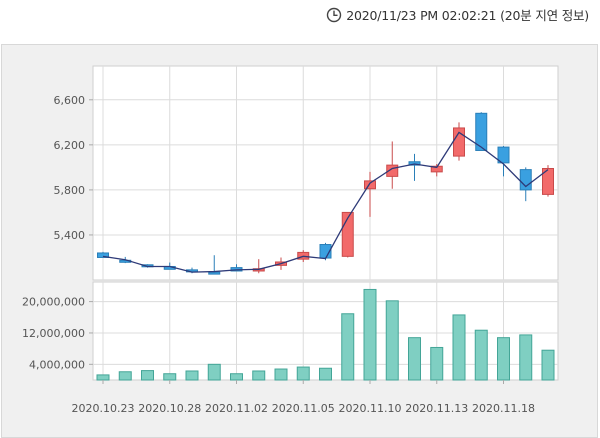 The height and width of the screenshot is (438, 600). Describe the element at coordinates (70, 100) in the screenshot. I see `price-tick-label: 6,600` at that location.